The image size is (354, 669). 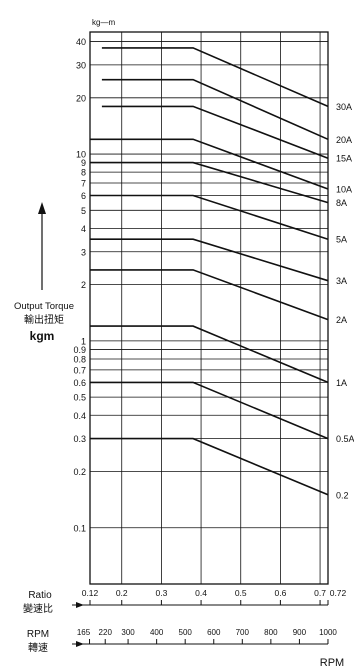 I want to click on ratio-tick-label-0.2: 0.2, so click(x=122, y=593).